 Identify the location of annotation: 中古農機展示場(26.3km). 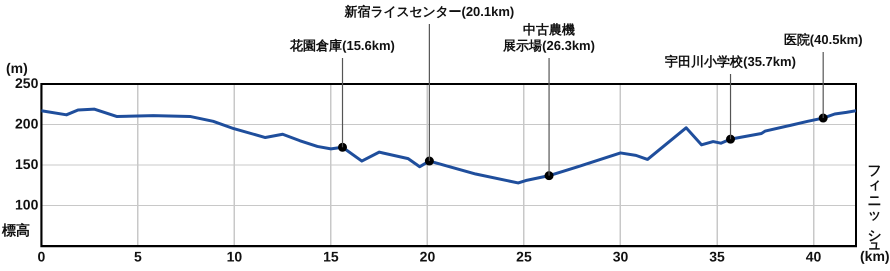
(548, 38).